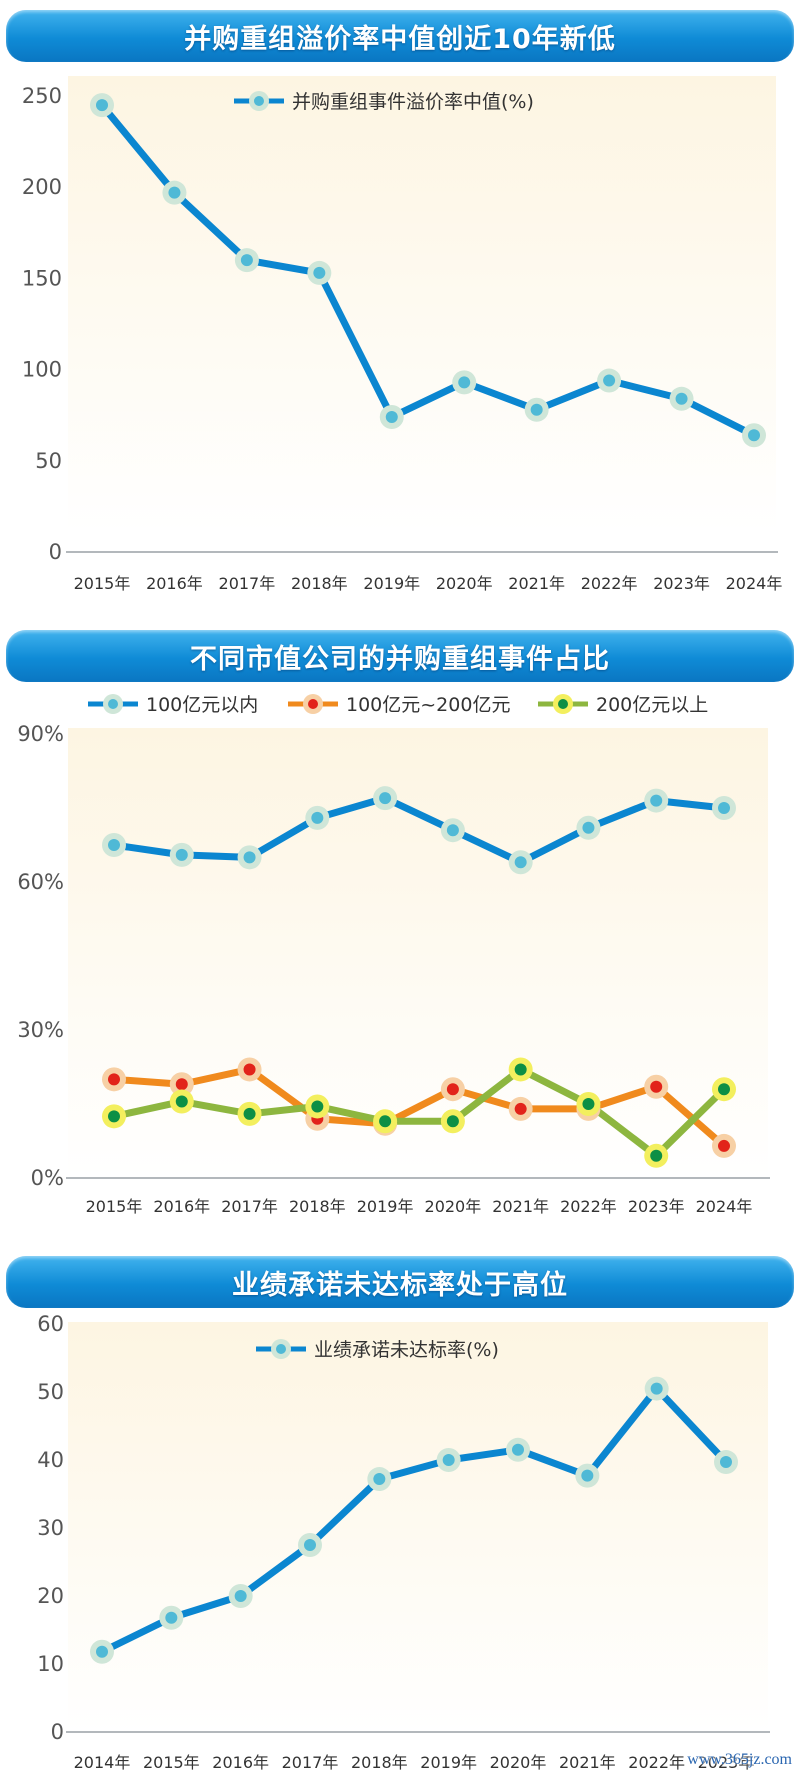 The width and height of the screenshot is (800, 1775). I want to click on legend-item-1: 100亿元~200亿元, so click(399, 705).